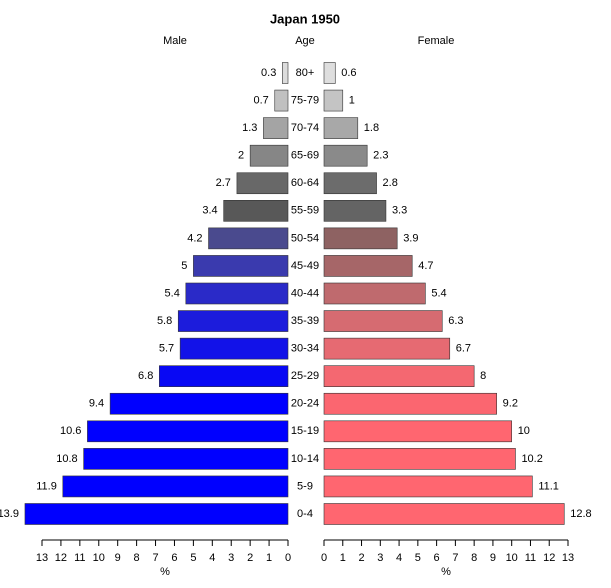 The width and height of the screenshot is (611, 588). Describe the element at coordinates (175, 41) in the screenshot. I see `left-header: Male` at that location.